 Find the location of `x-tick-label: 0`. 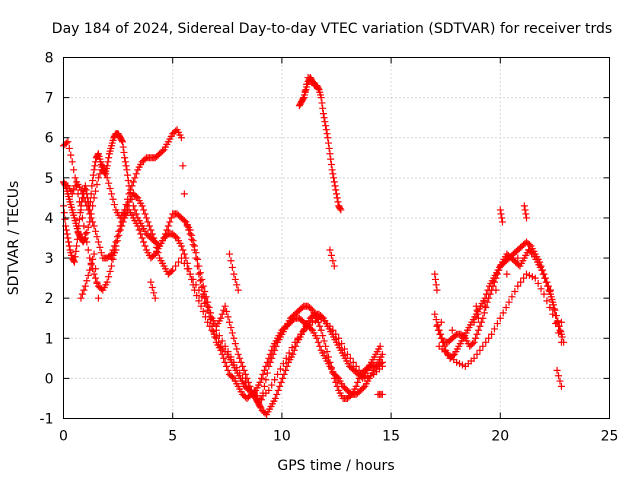

x-tick-label: 0 is located at coordinates (63, 437).